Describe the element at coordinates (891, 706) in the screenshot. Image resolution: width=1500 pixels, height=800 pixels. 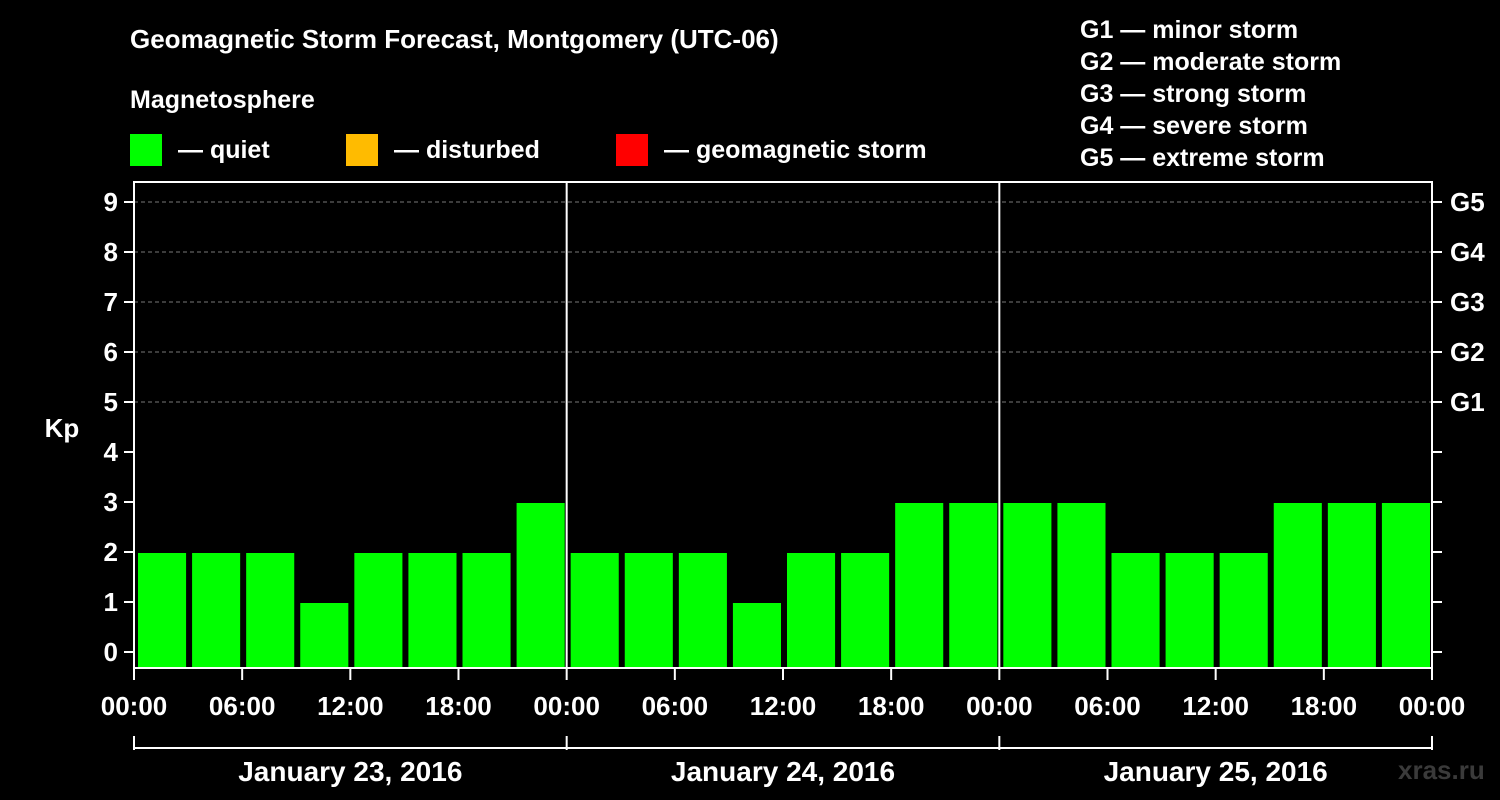
I see `x-tick-label-7: 18:00` at that location.